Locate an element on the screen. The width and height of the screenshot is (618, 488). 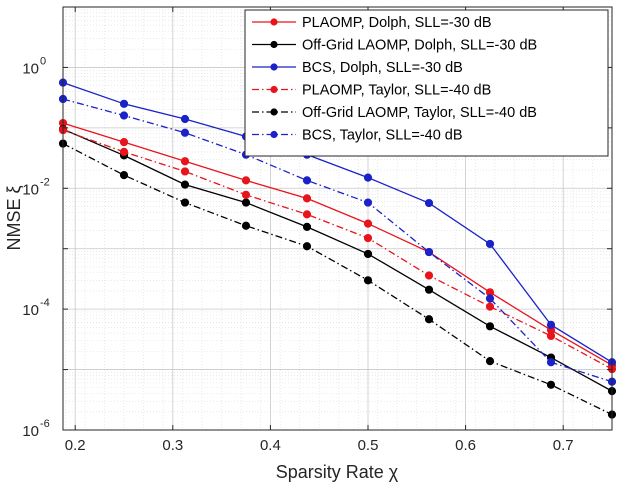
x-tick-label: 0.5 is located at coordinates (368, 445).